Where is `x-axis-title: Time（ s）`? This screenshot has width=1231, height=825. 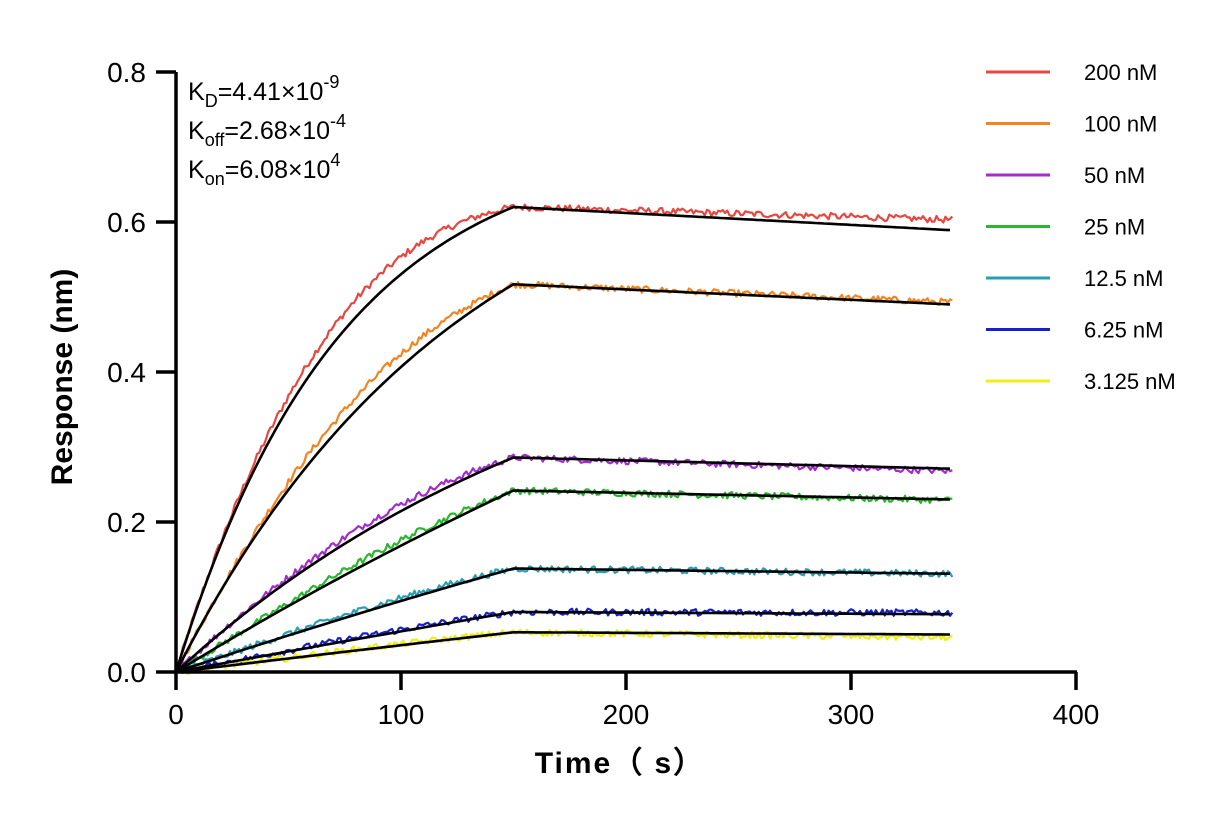
x-axis-title: Time（ s） is located at coordinates (620, 763).